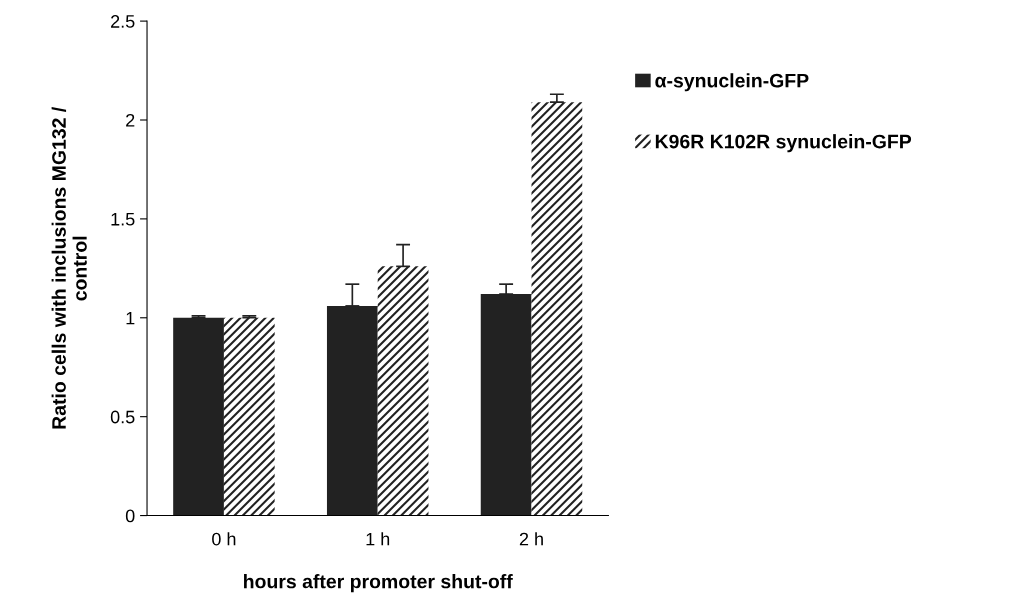 The width and height of the screenshot is (1014, 603). Describe the element at coordinates (122, 417) in the screenshot. I see `y-tick-label: 0.5` at that location.